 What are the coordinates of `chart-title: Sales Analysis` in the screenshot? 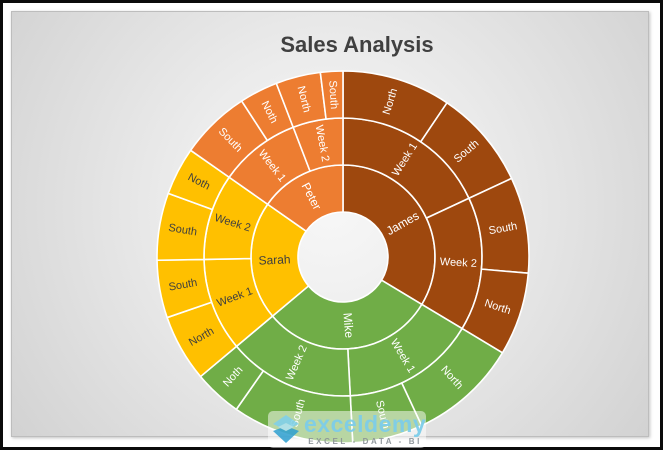 It's located at (357, 44).